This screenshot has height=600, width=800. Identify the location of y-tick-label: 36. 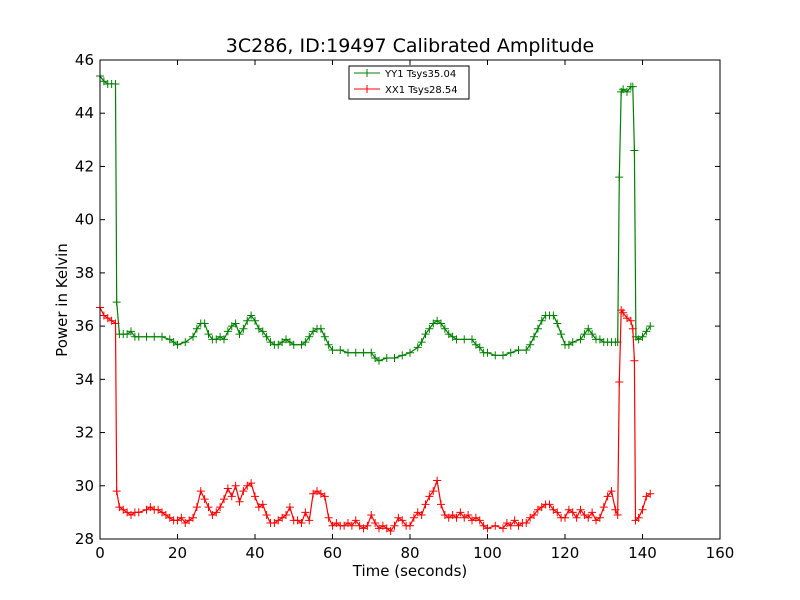
(84, 326).